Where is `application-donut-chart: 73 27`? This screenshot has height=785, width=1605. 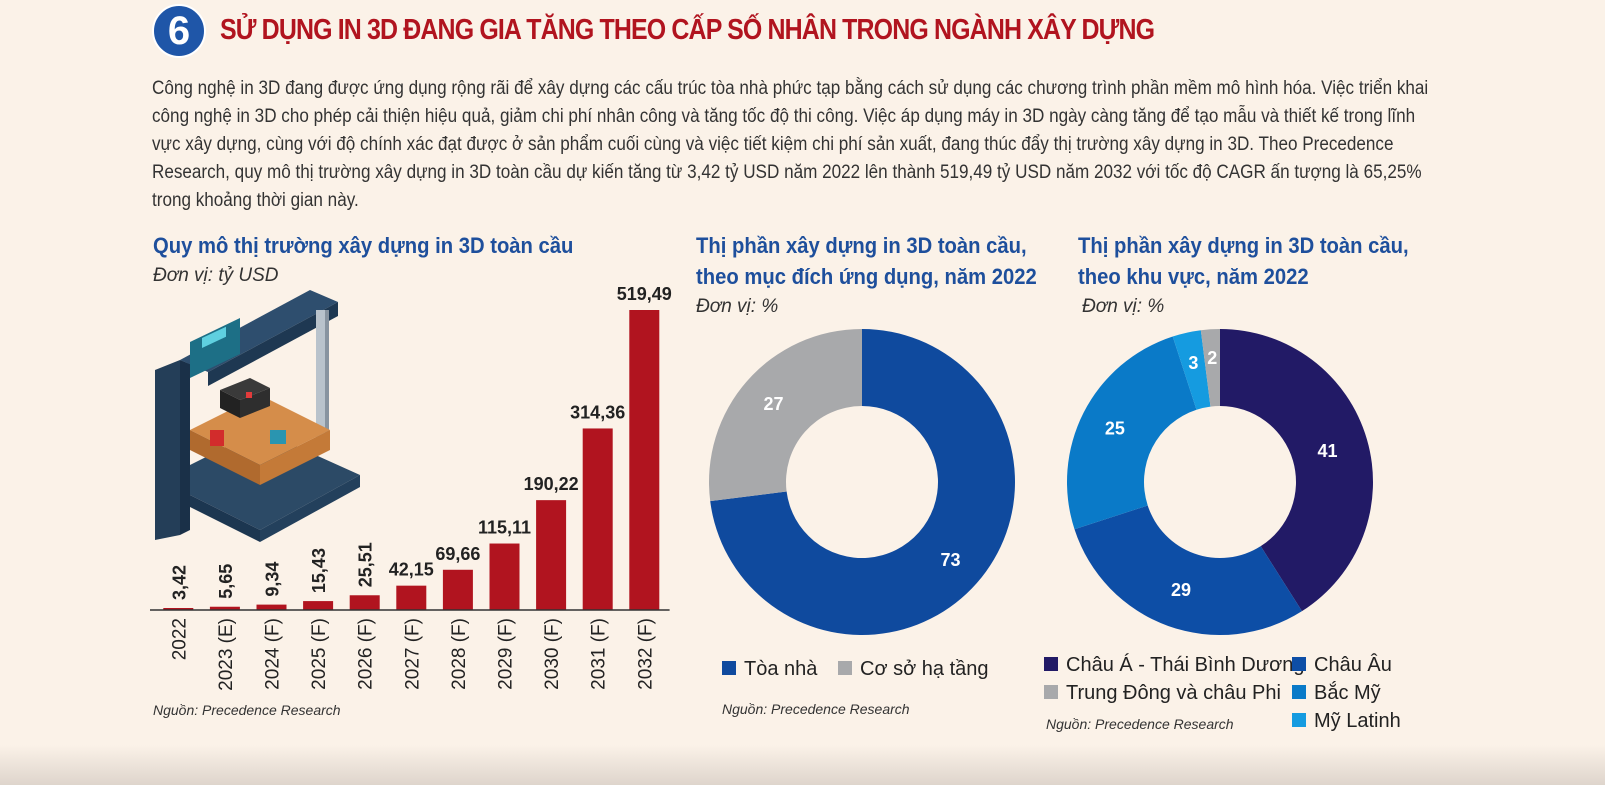 application-donut-chart: 73 27 is located at coordinates (862, 482).